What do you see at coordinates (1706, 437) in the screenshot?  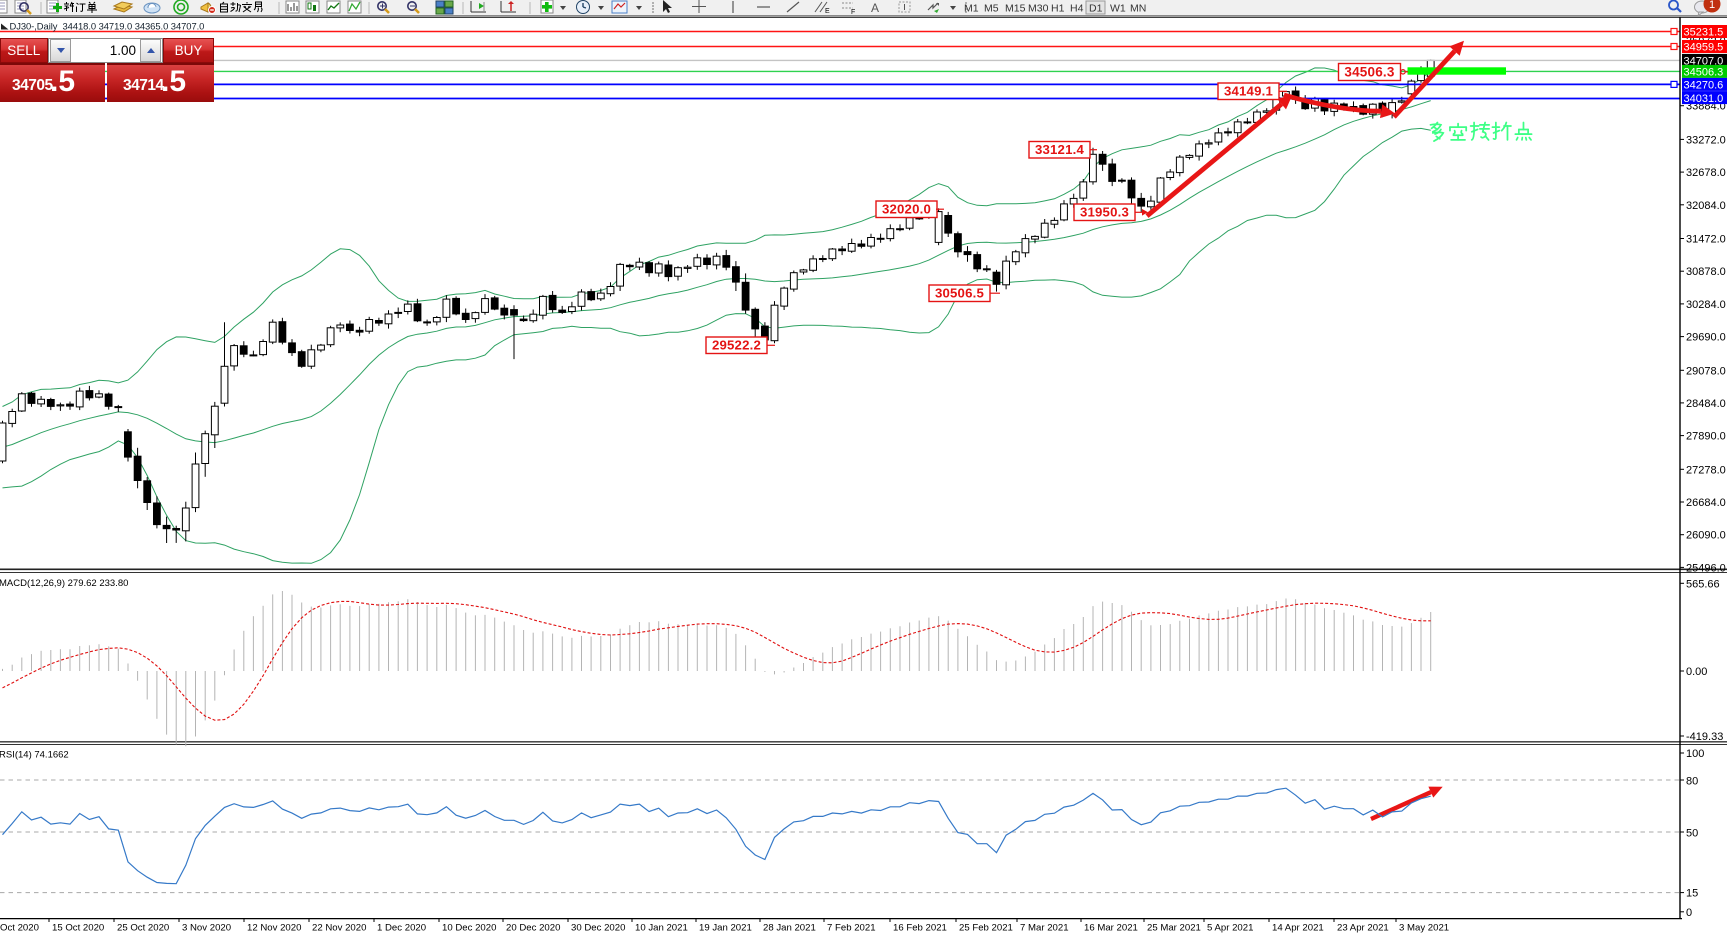 I see `svg-text: 27890.0` at bounding box center [1706, 437].